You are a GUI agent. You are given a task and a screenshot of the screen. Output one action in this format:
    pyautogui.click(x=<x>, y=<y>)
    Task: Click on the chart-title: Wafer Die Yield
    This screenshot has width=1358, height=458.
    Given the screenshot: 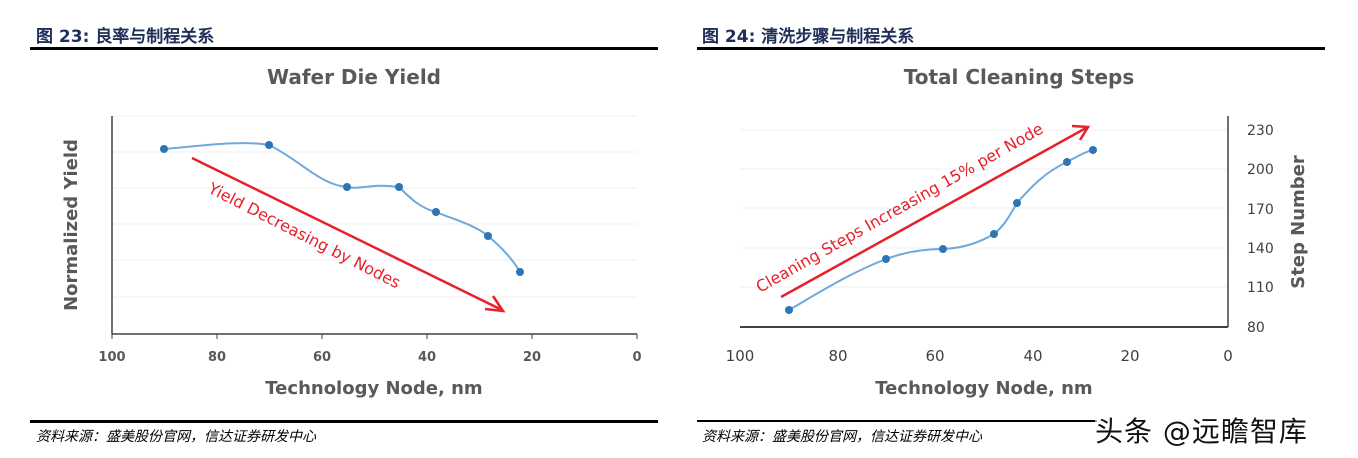 What is the action you would take?
    pyautogui.click(x=354, y=77)
    